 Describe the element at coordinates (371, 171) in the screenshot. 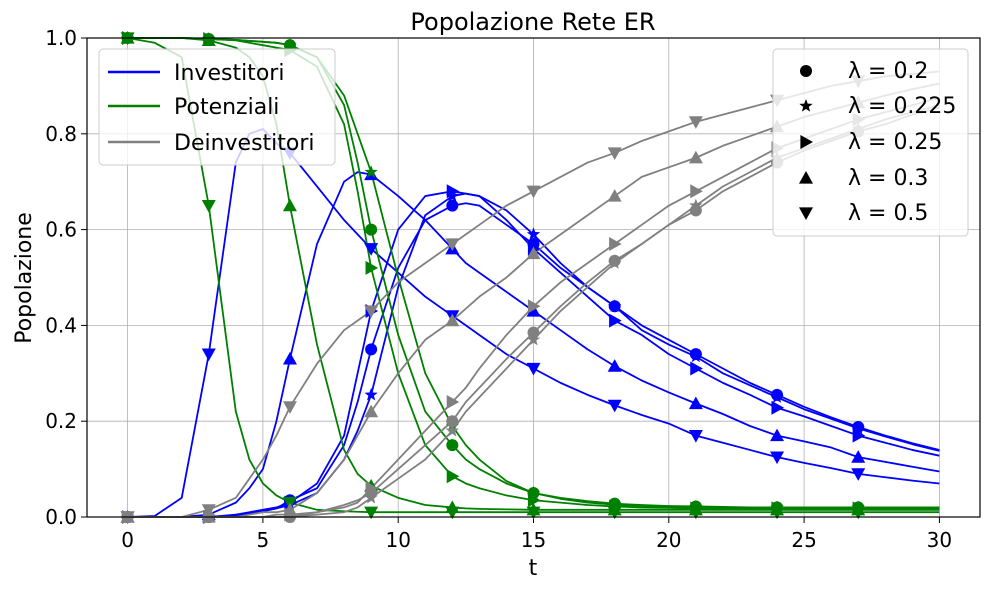

I see `series-marker-potenziali-0.225` at that location.